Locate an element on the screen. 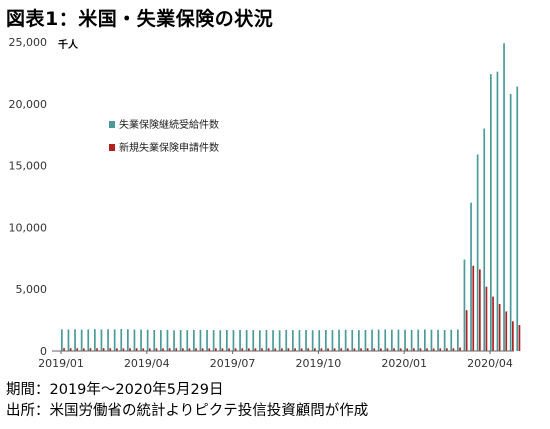  x-tick-label: 2020/01 is located at coordinates (404, 363).